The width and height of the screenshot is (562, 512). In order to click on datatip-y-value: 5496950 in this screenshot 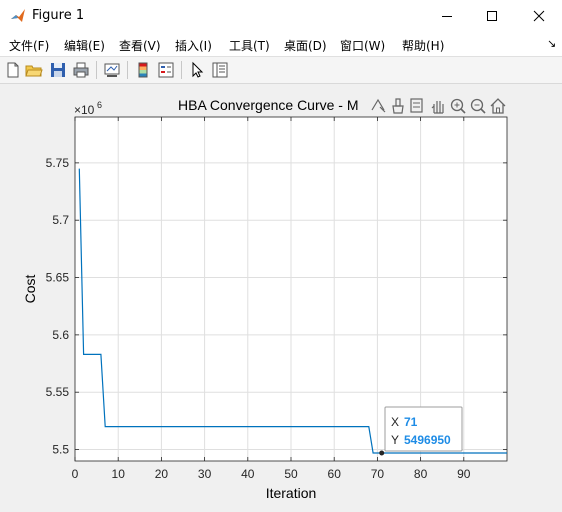, I will do `click(427, 440)`.